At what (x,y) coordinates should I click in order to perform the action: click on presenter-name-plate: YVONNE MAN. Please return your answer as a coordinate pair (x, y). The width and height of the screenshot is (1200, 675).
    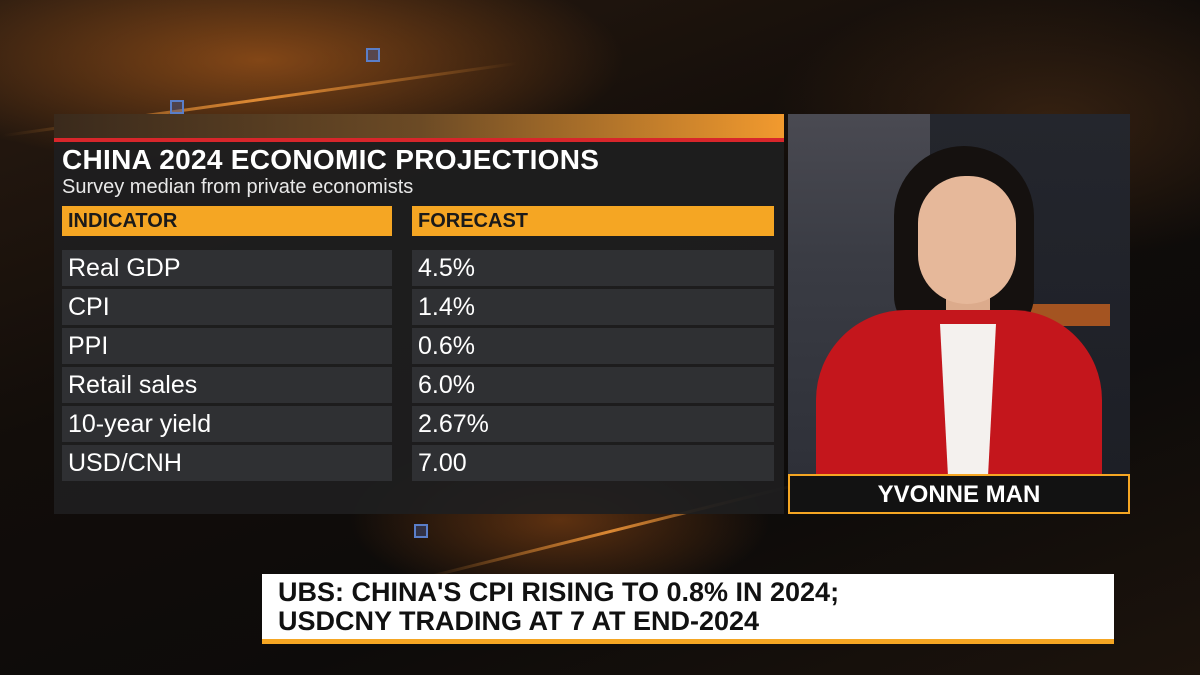
    Looking at the image, I should click on (959, 494).